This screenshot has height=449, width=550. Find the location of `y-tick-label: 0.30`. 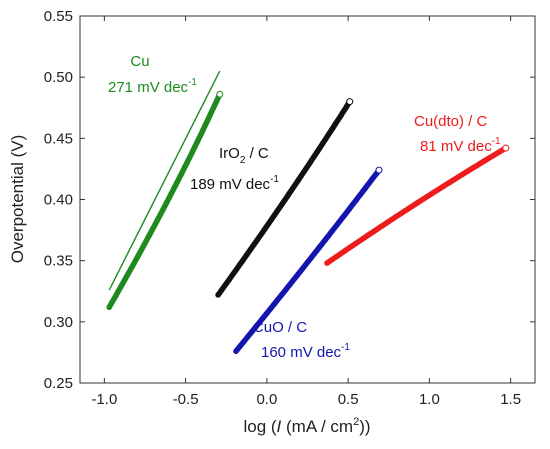

y-tick-label: 0.30 is located at coordinates (58, 322).